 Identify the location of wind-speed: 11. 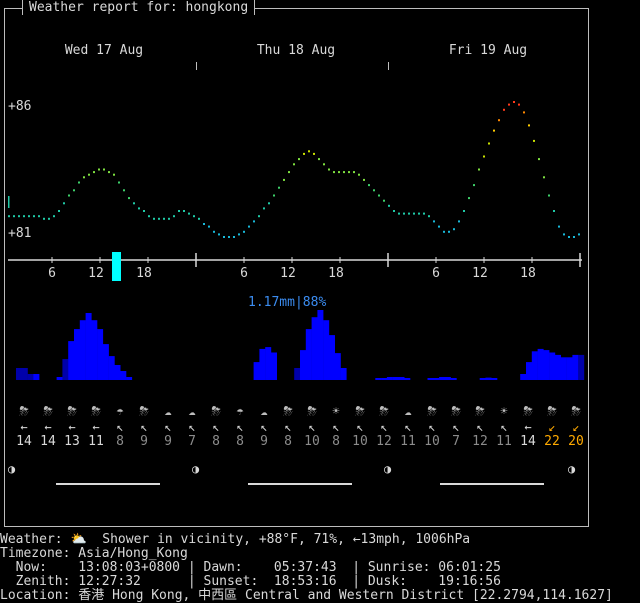
(408, 441).